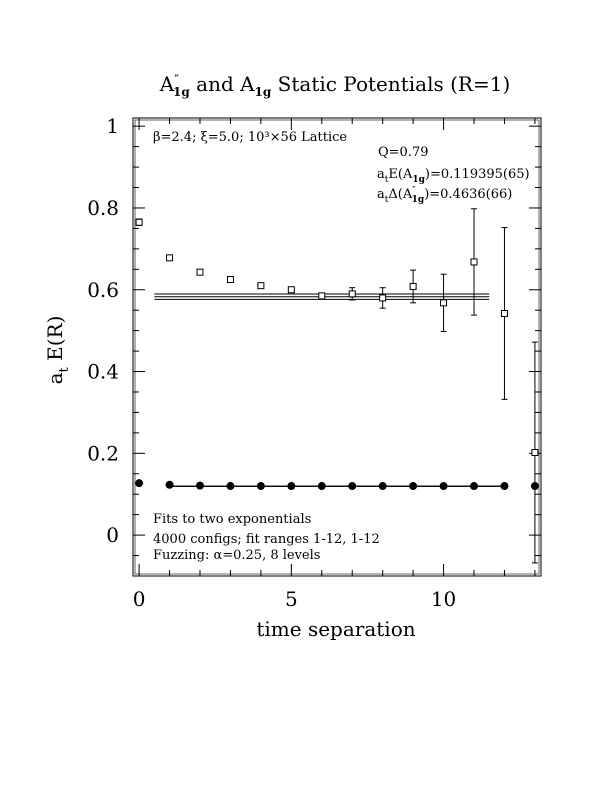 The image size is (612, 792). I want to click on annotation-lattice: β=2.4; ξ=5.0; 10³×56 Lattice, so click(250, 137).